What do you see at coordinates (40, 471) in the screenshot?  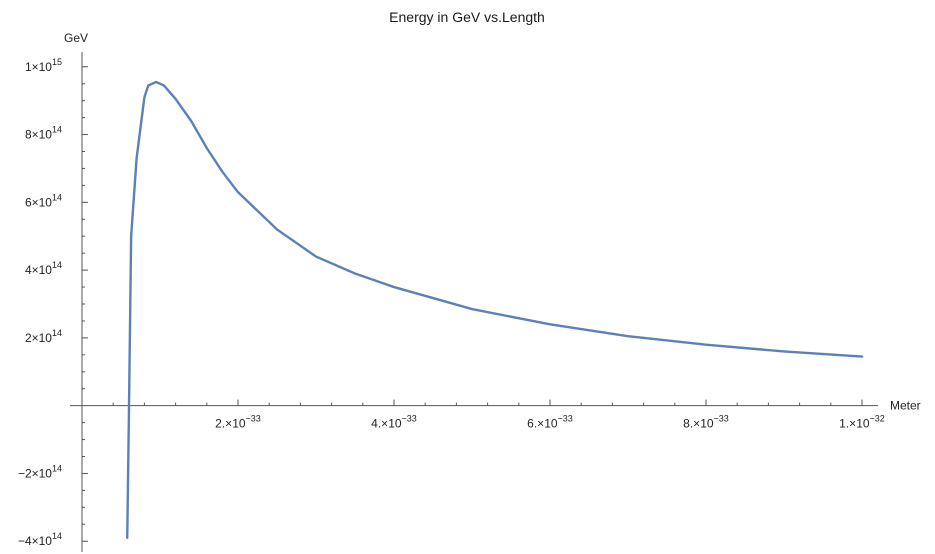 I see `y-tick-label: −2×10¹⁴` at bounding box center [40, 471].